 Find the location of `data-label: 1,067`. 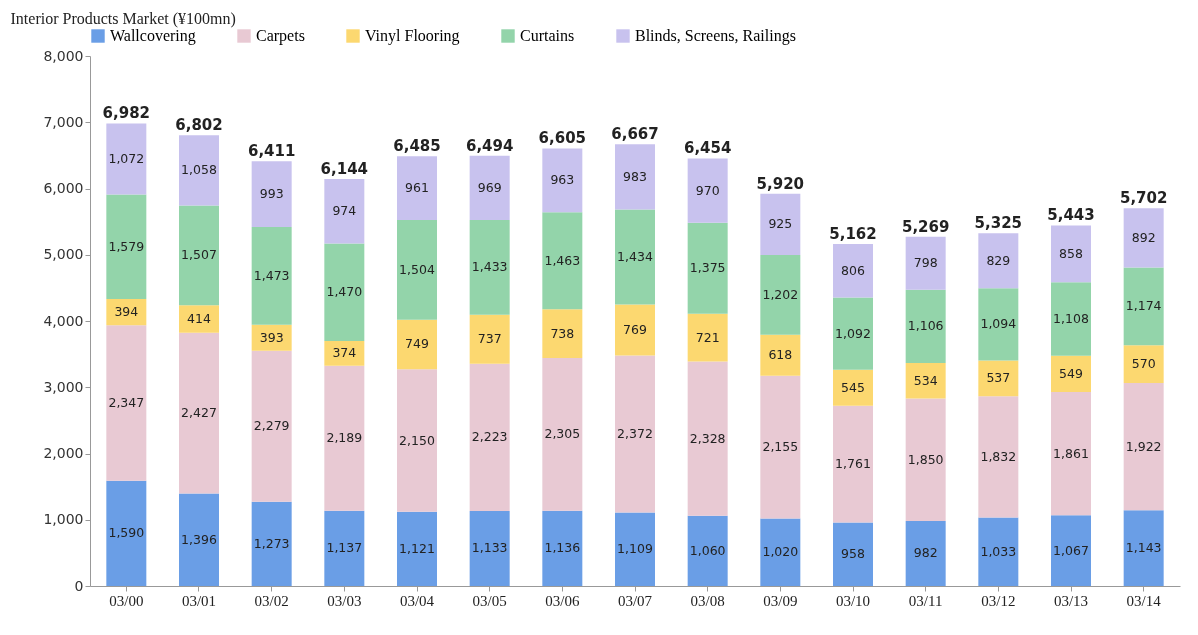

data-label: 1,067 is located at coordinates (1071, 550).